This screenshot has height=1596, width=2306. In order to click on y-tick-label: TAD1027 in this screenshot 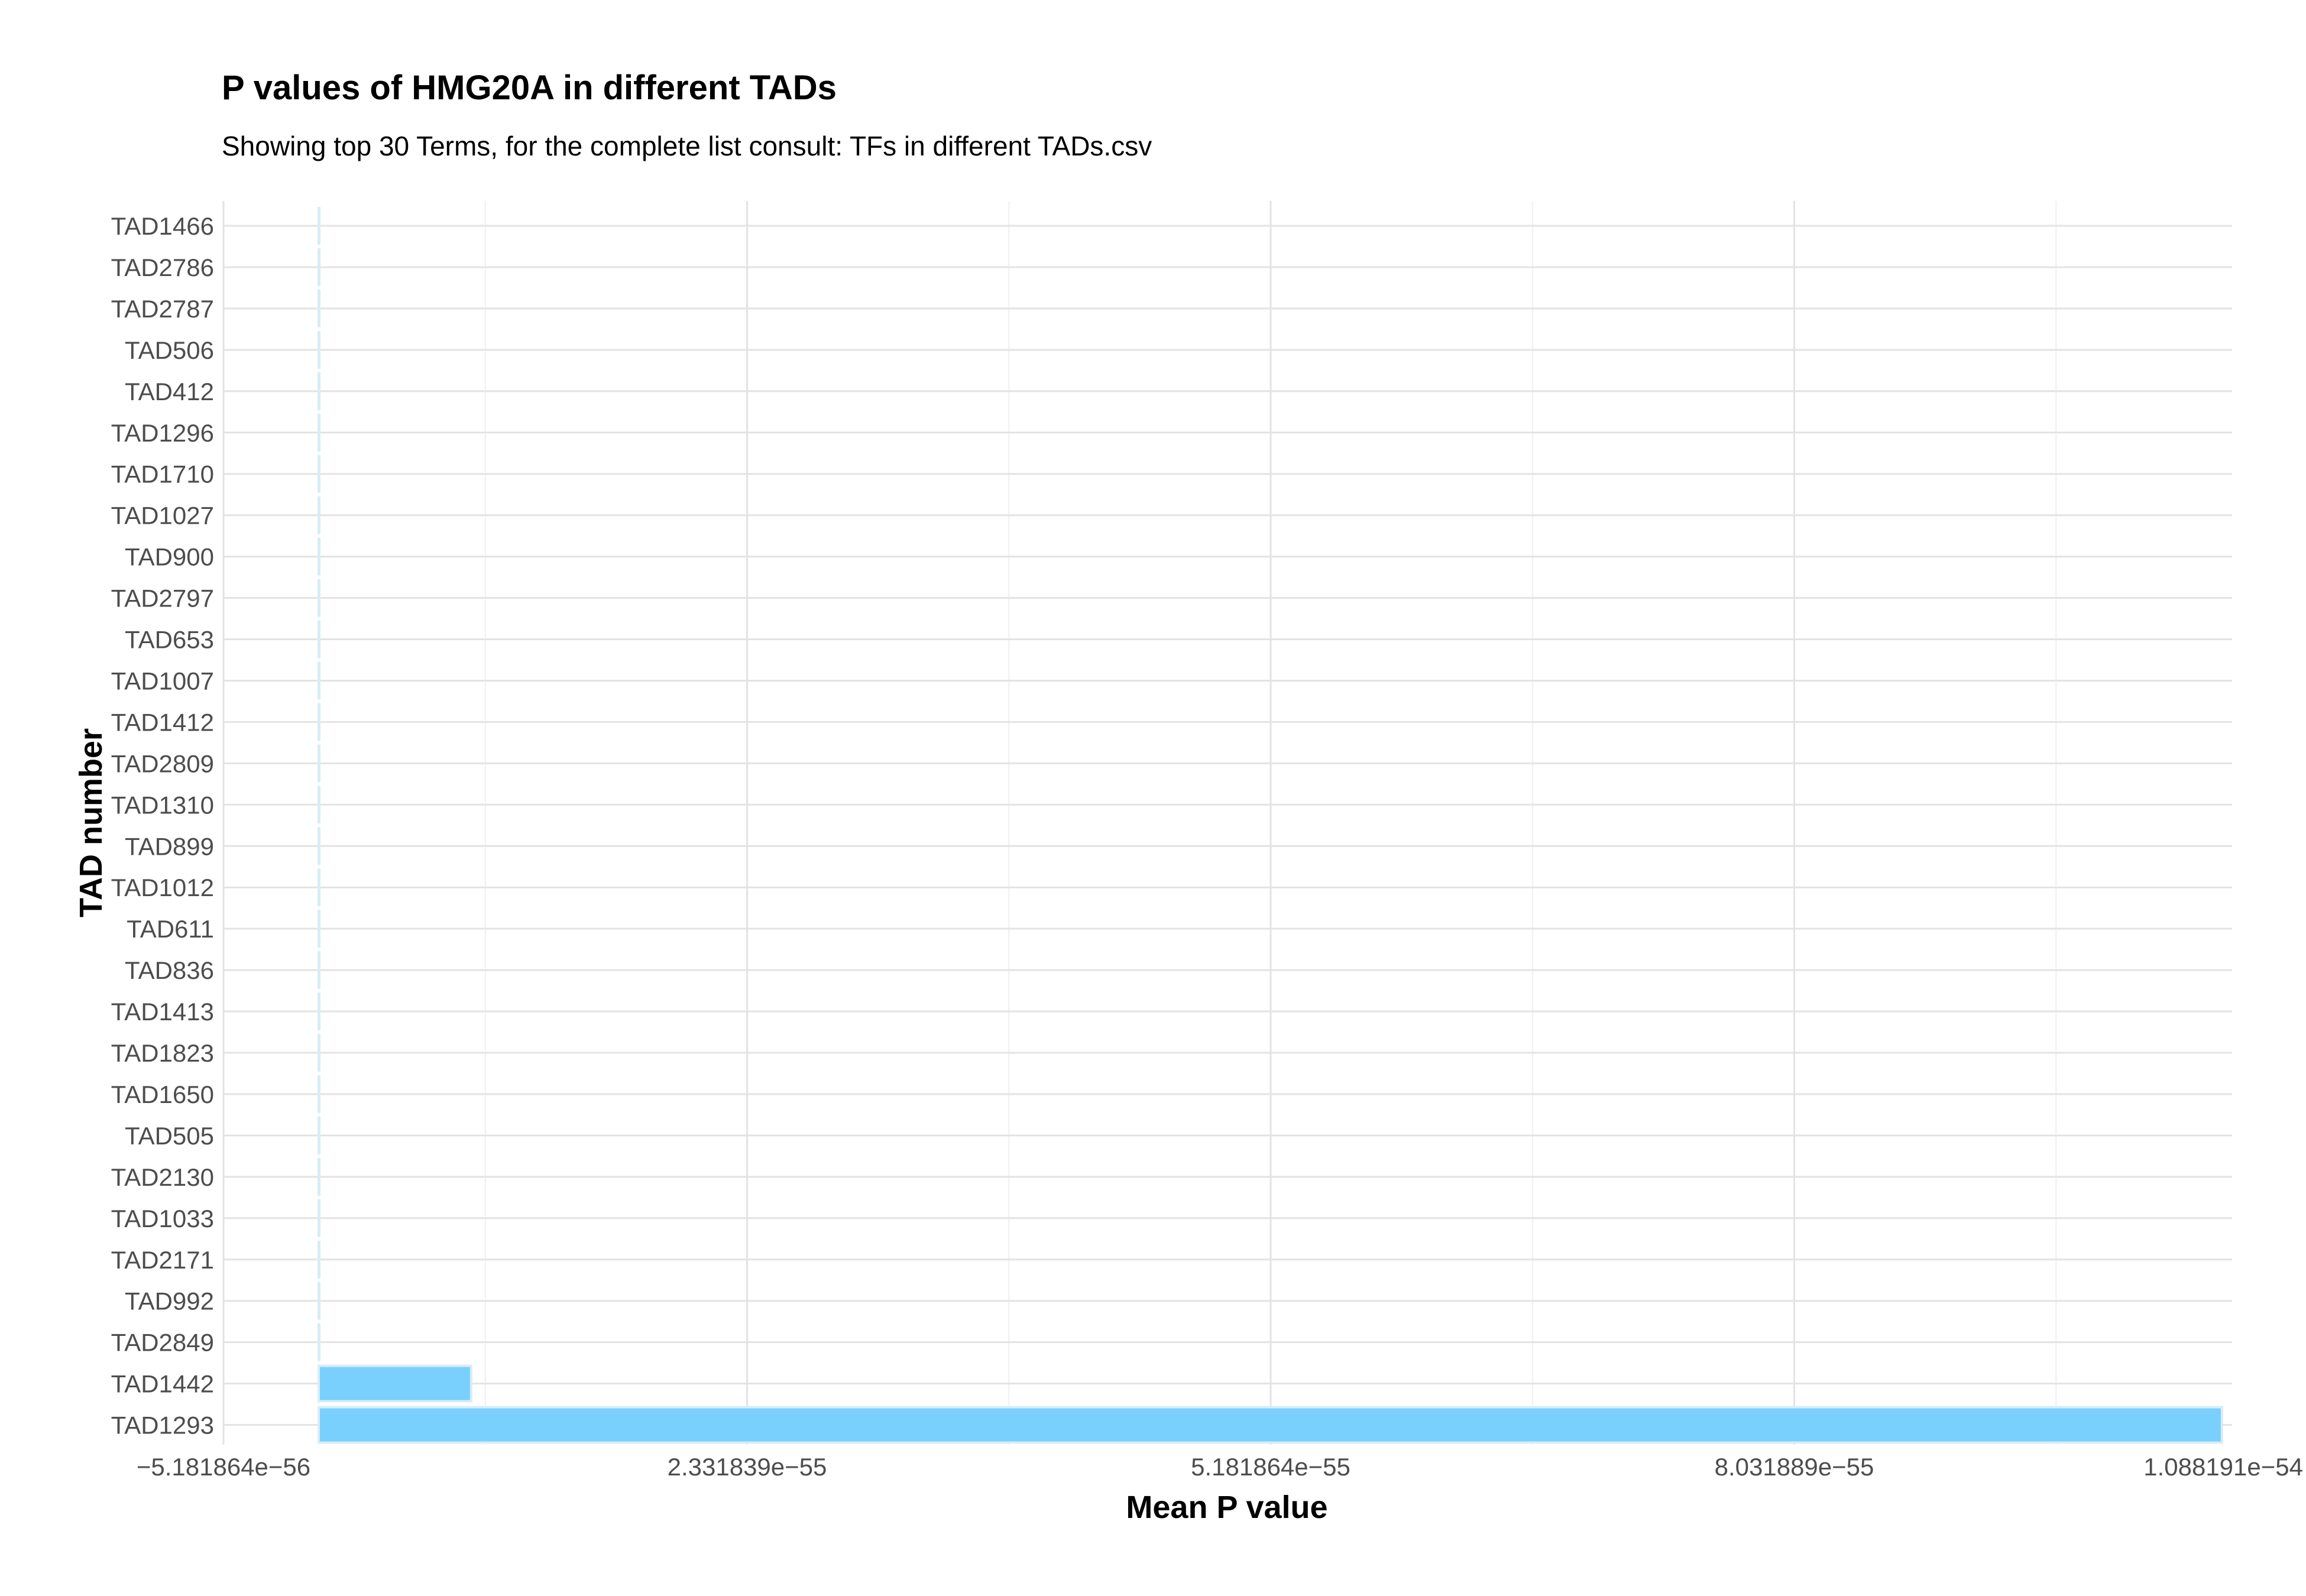, I will do `click(162, 516)`.